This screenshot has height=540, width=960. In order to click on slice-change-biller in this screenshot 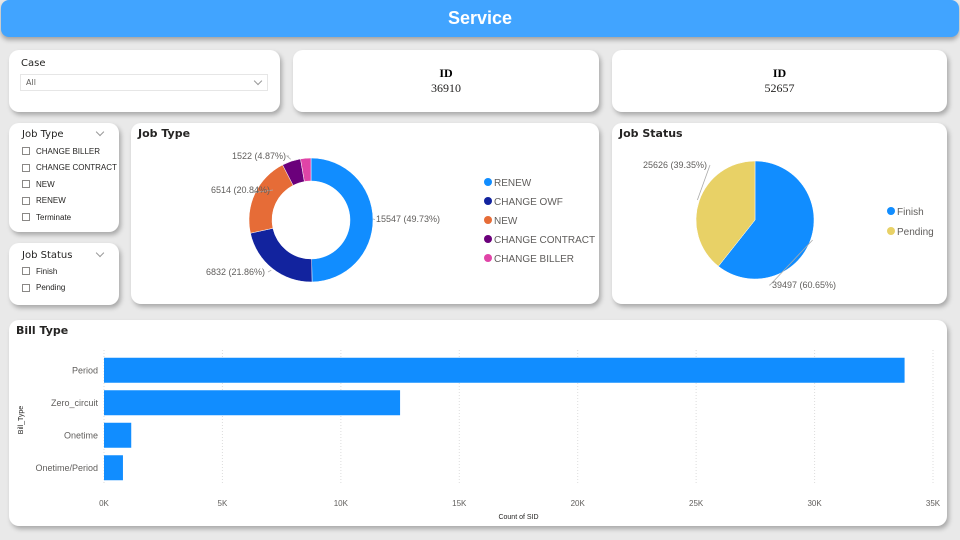, I will do `click(306, 169)`.